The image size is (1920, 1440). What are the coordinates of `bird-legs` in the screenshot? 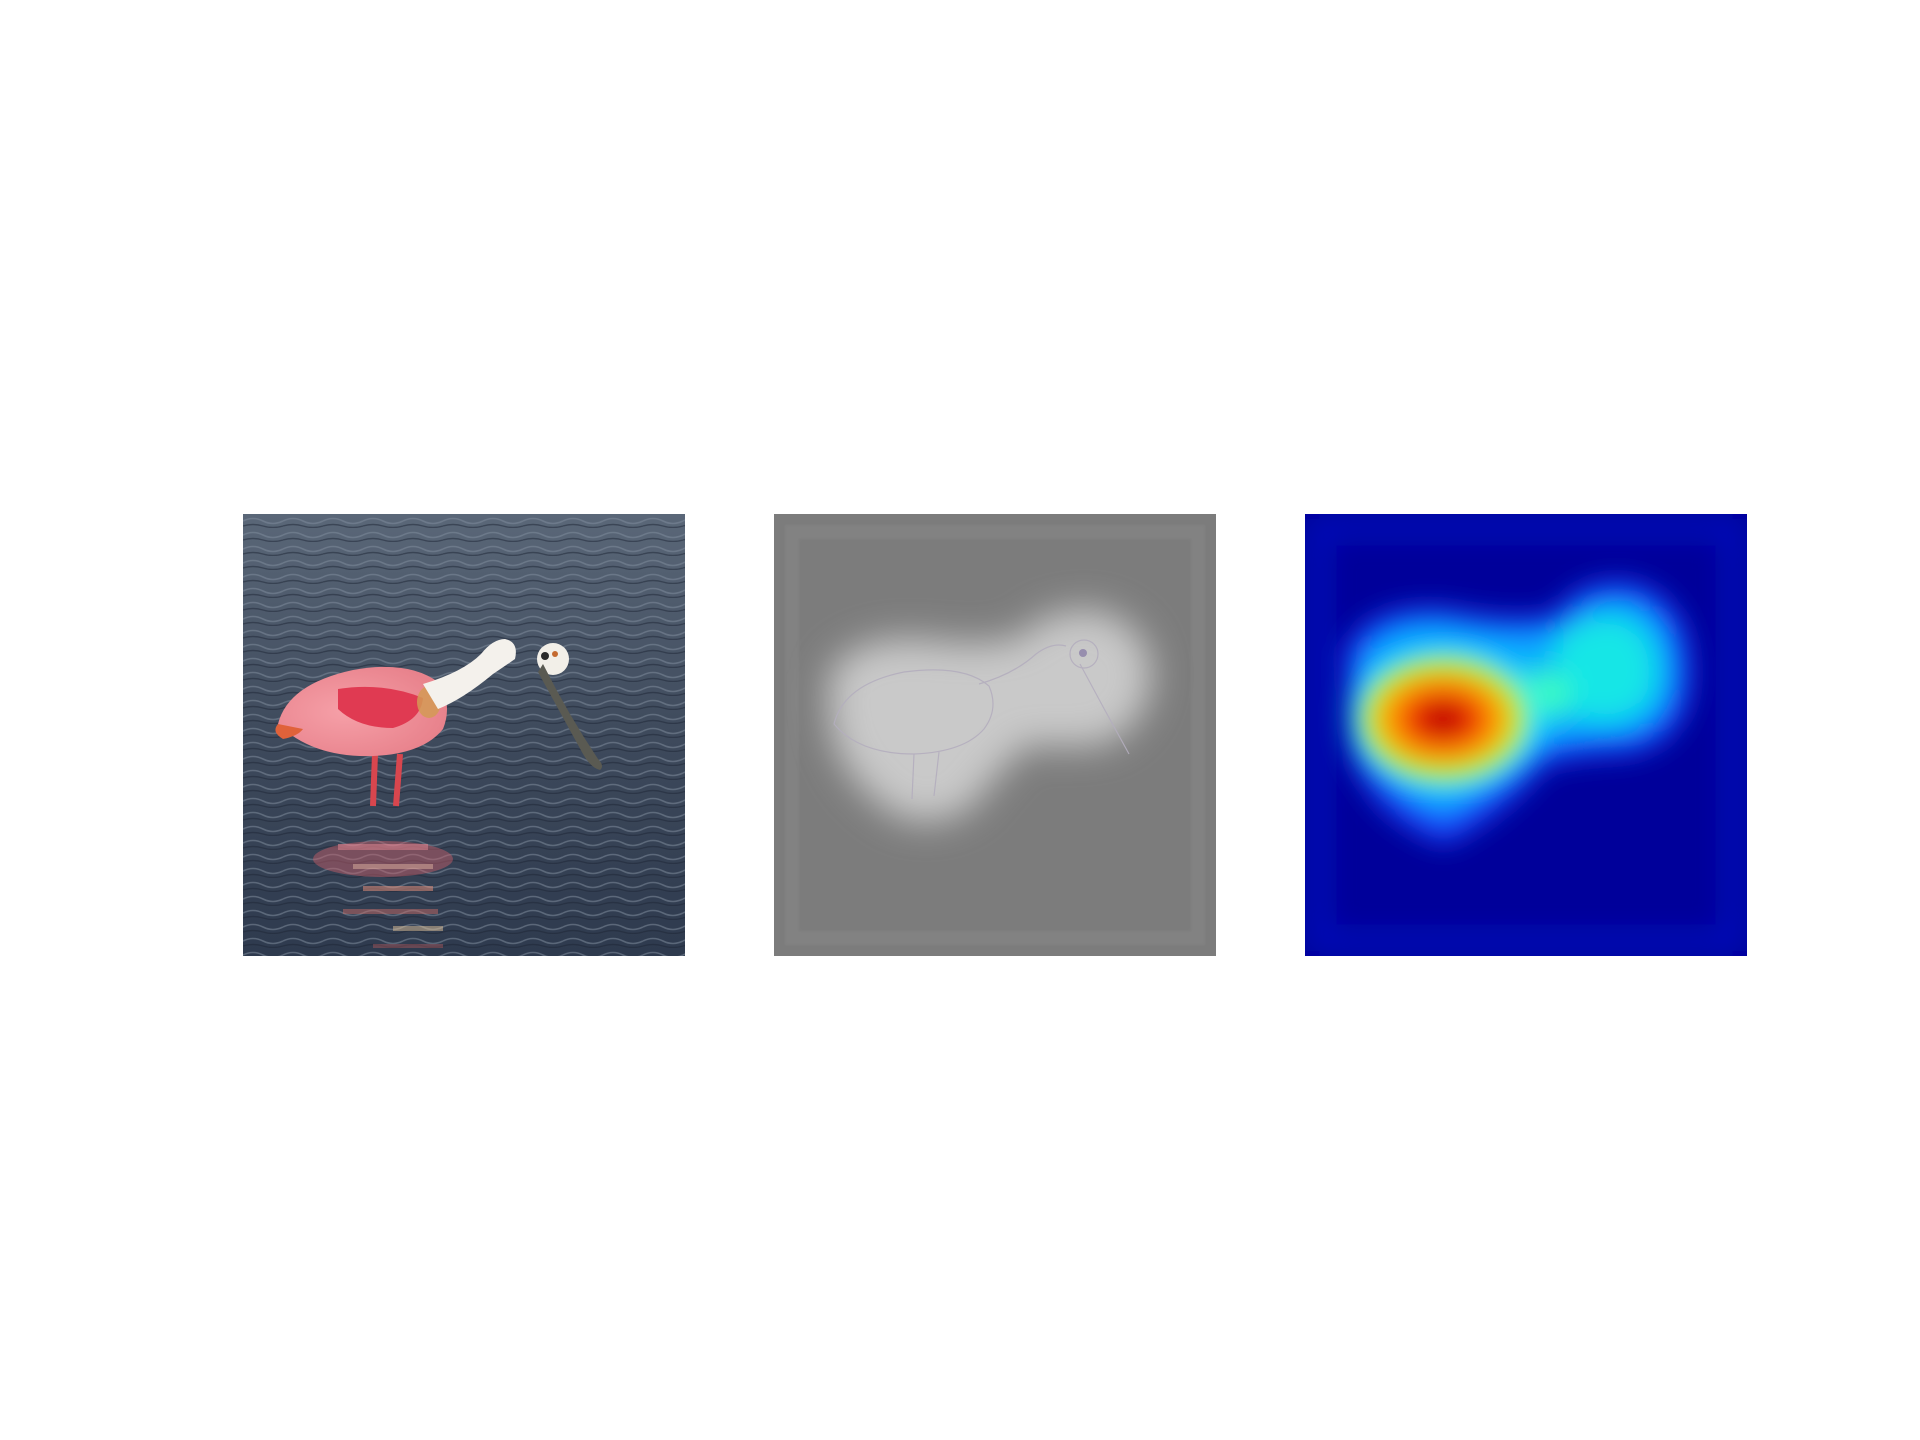 It's located at (386, 780).